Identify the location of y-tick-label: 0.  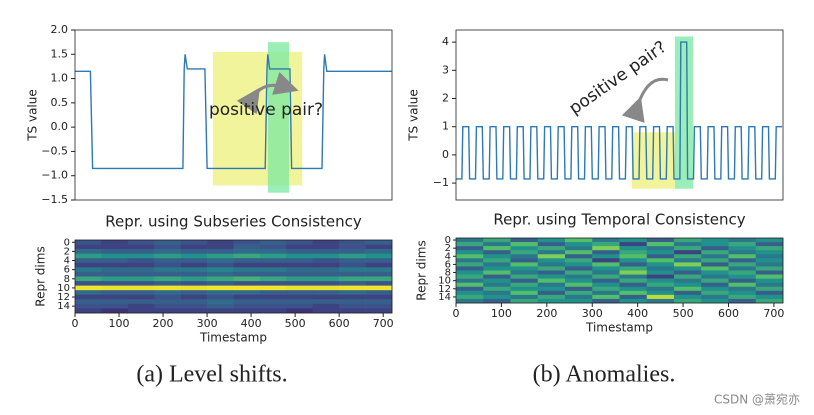
(67, 242).